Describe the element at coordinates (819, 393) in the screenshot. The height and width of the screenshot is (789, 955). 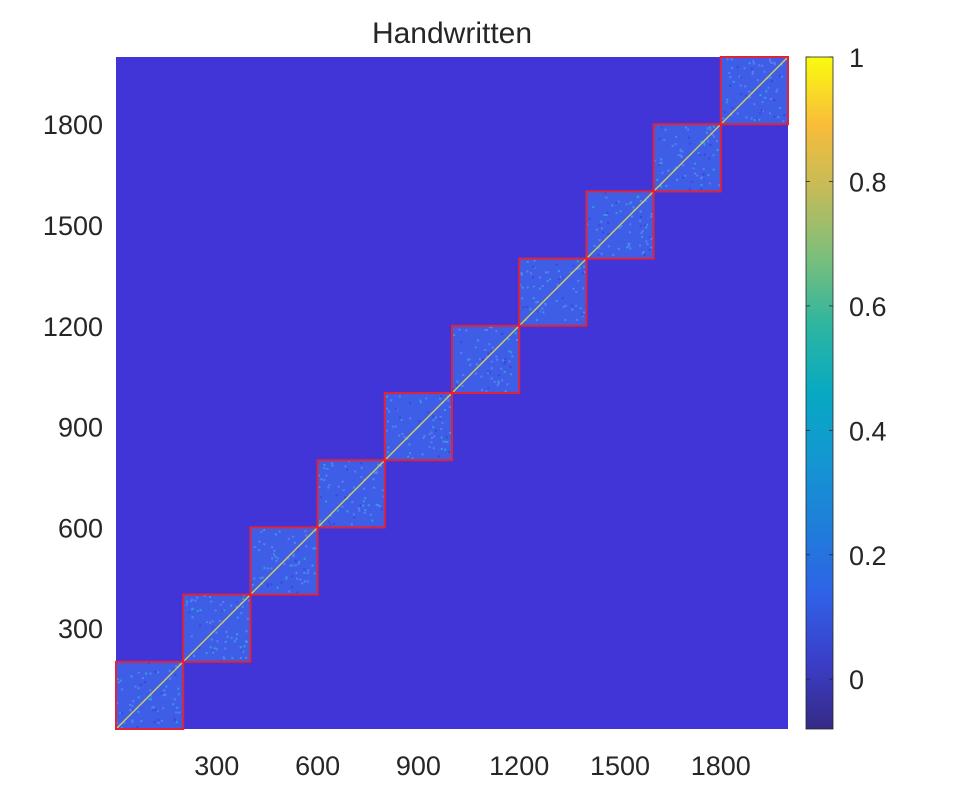
I see `colorbar-gradient` at that location.